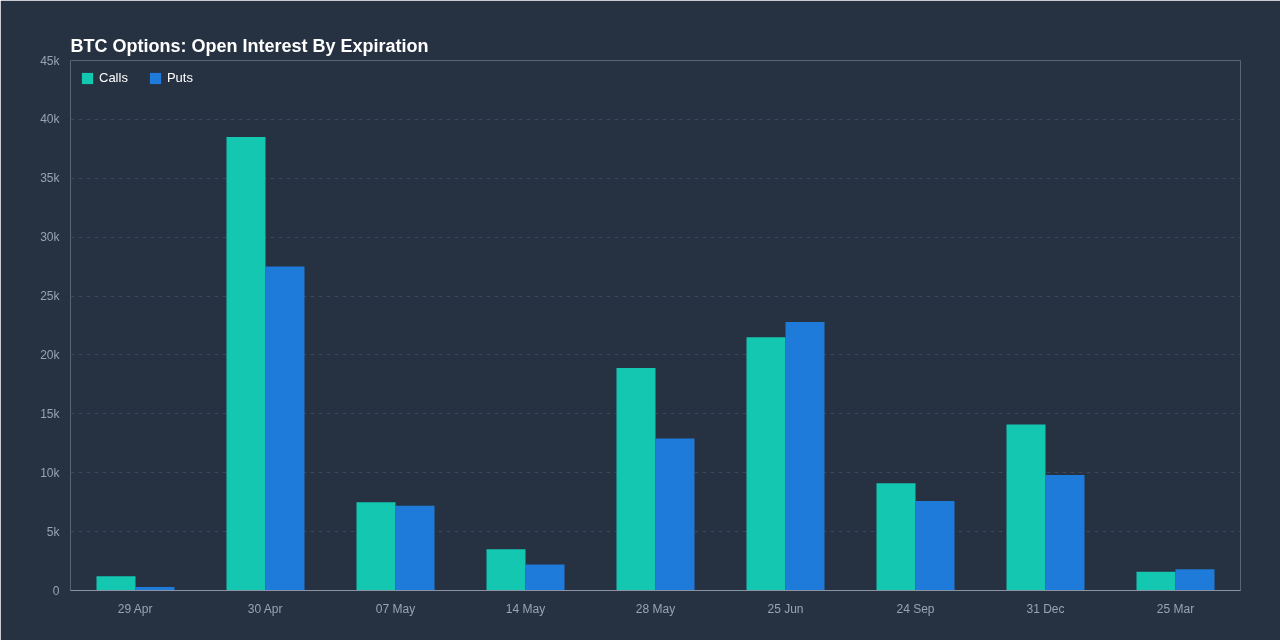  What do you see at coordinates (1175, 608) in the screenshot?
I see `x-tick-label: 25 Mar` at bounding box center [1175, 608].